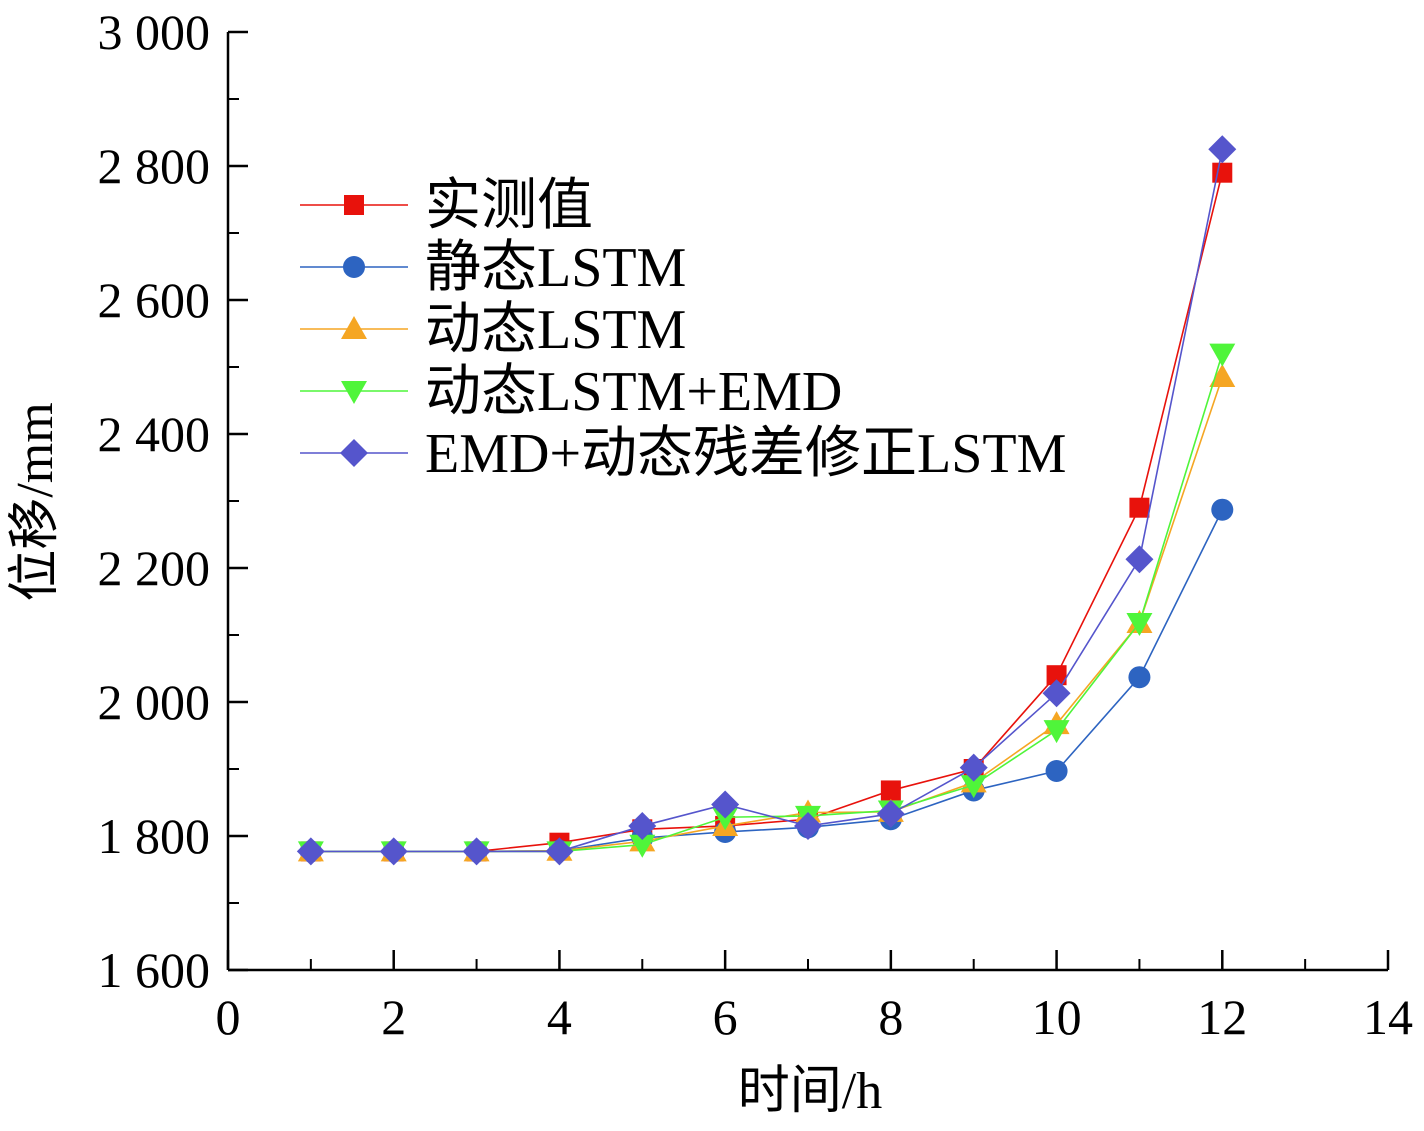  What do you see at coordinates (559, 1017) in the screenshot?
I see `x-tick-label: 4` at bounding box center [559, 1017].